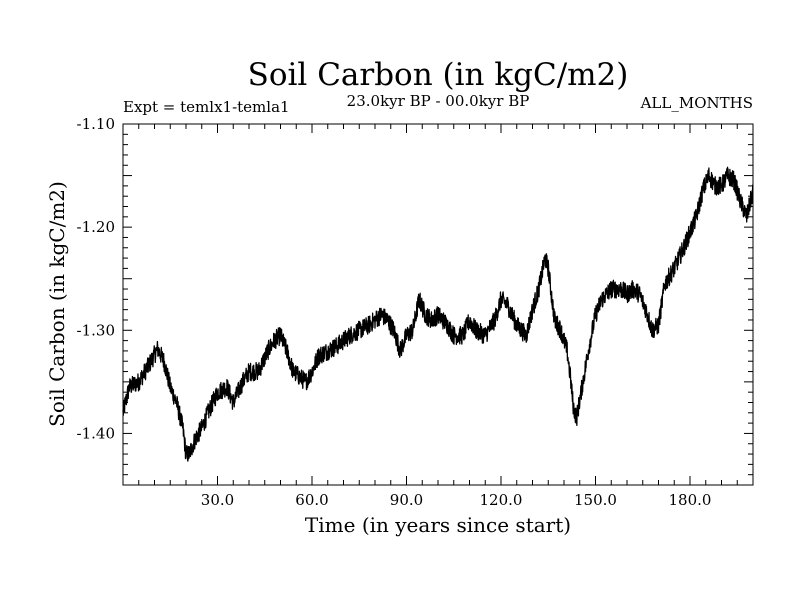 This screenshot has width=800, height=600. What do you see at coordinates (217, 500) in the screenshot?
I see `x-tick-label: 30.0` at bounding box center [217, 500].